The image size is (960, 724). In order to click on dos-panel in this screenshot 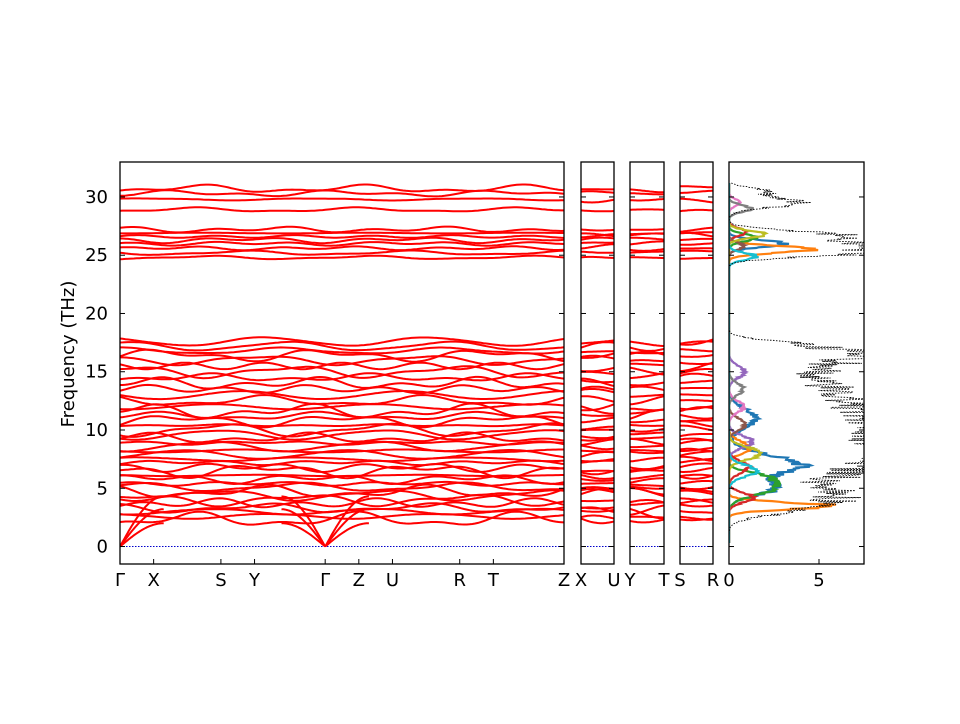, I will do `click(834, 363)`.